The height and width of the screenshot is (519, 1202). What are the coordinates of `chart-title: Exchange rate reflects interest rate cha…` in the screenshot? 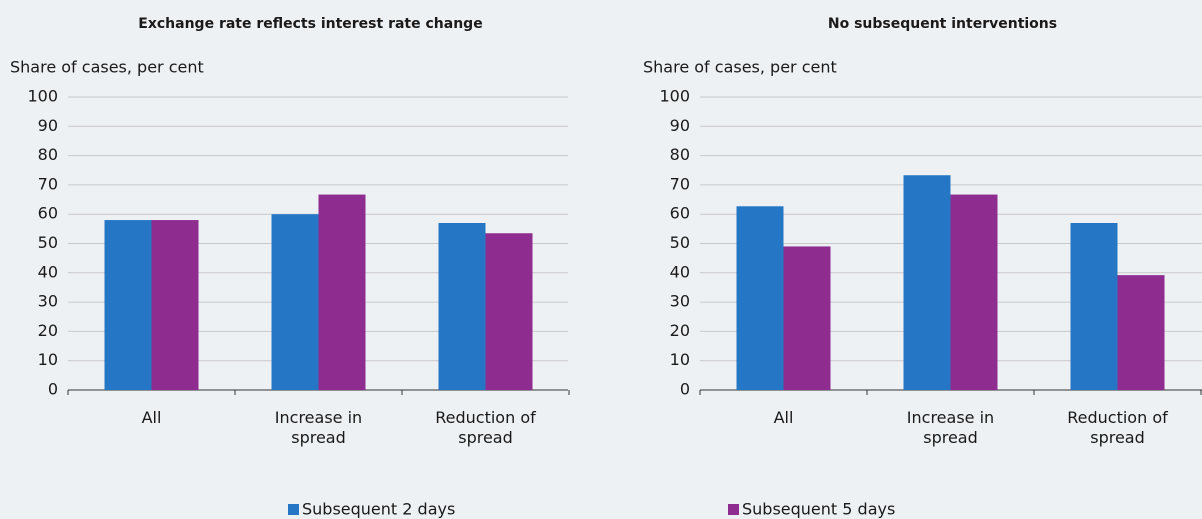 It's located at (310, 24).